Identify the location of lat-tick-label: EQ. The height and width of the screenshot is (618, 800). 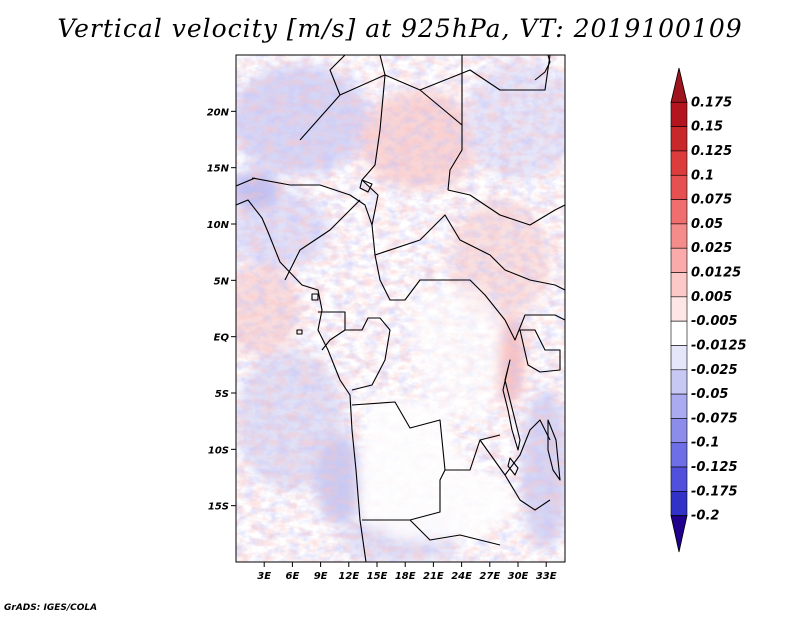
(222, 338).